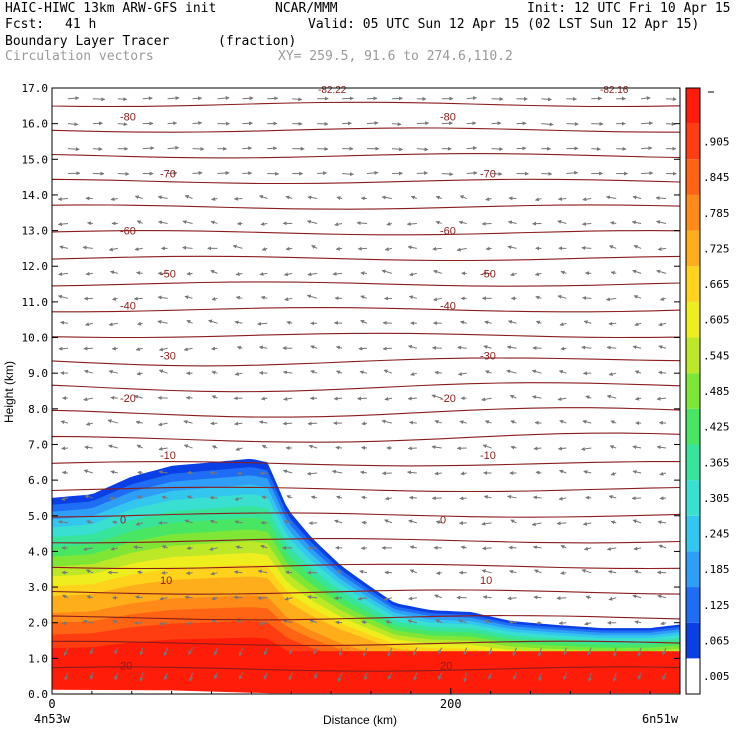  I want to click on field-units: (fraction), so click(257, 41).